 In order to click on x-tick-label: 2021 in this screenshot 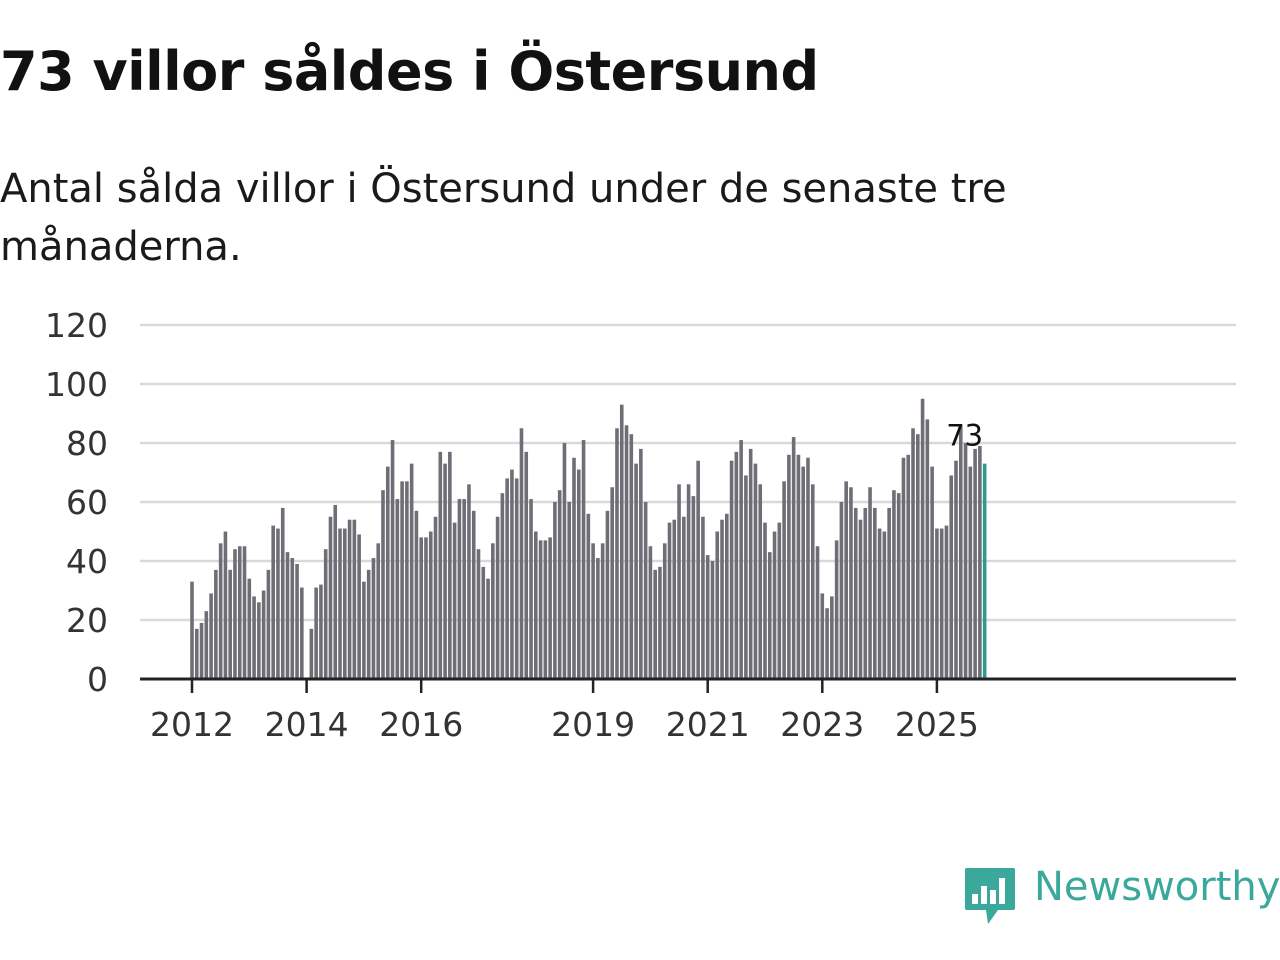, I will do `click(708, 724)`.